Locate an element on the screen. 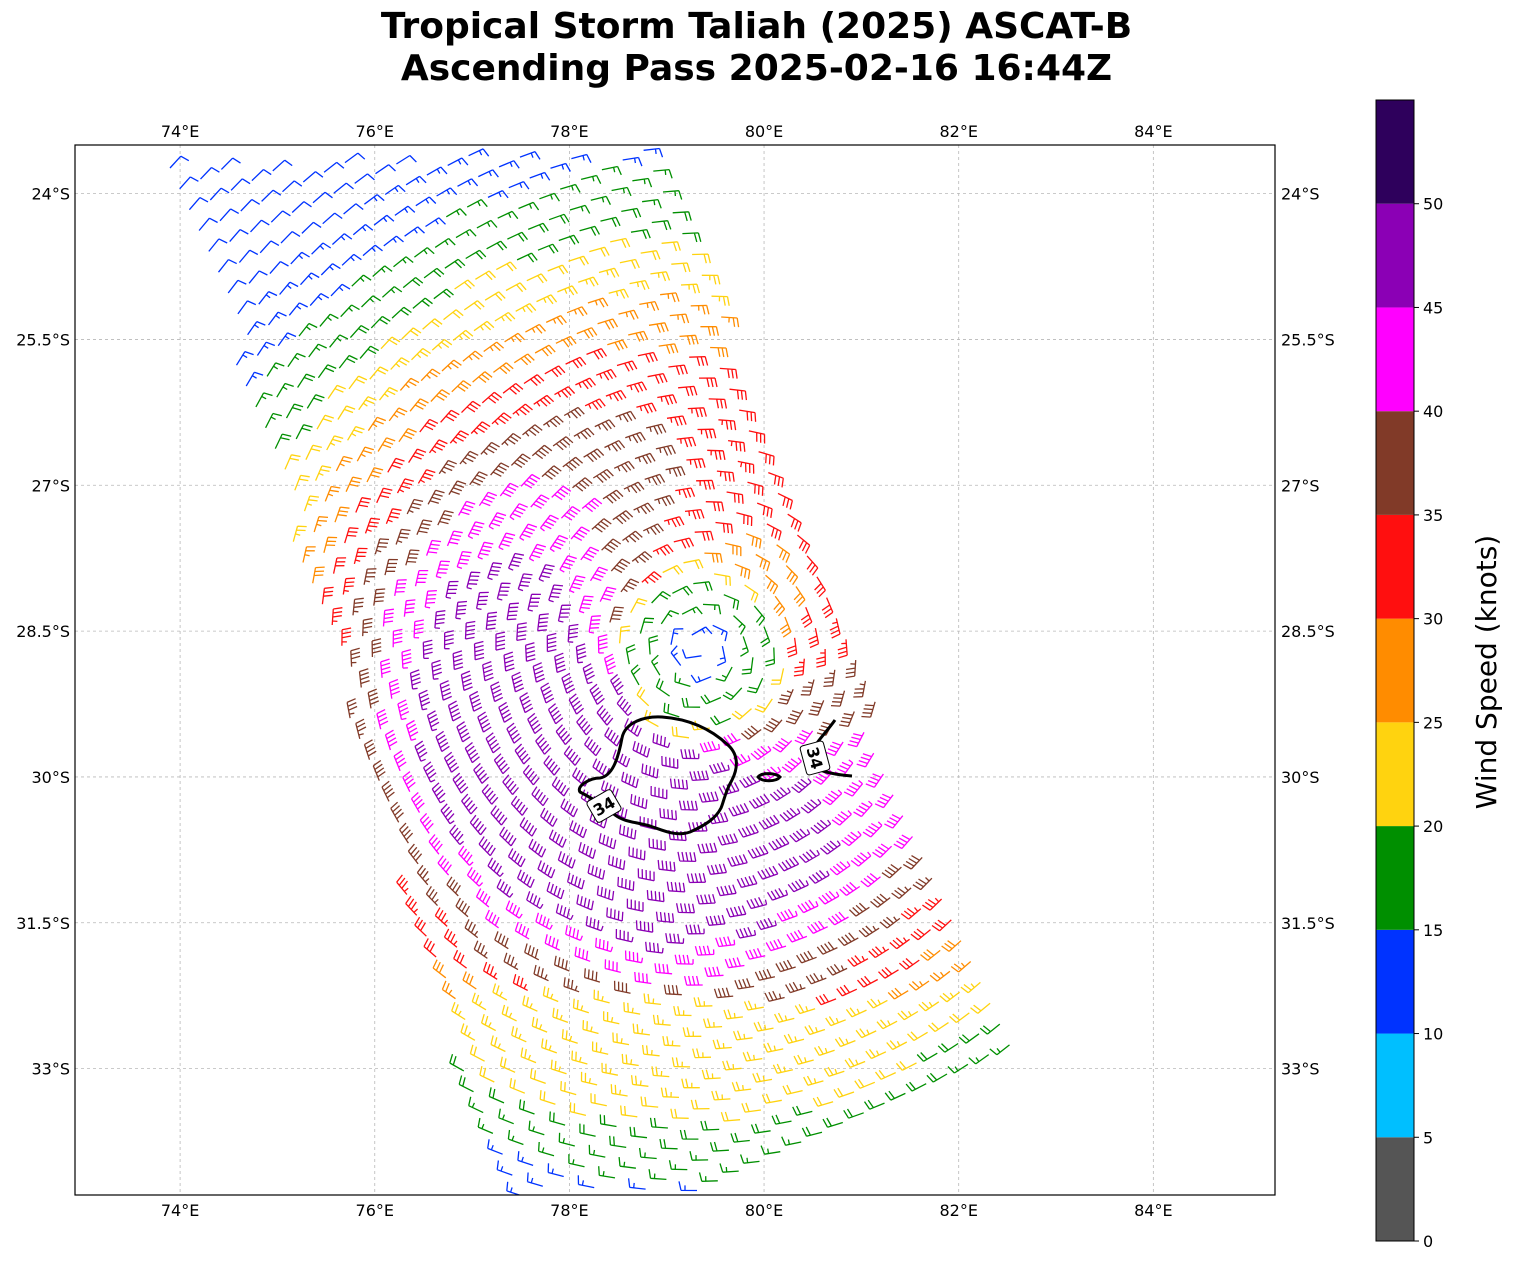 The width and height of the screenshot is (1513, 1264). colorbar-tick-label: 30 is located at coordinates (1433, 619).